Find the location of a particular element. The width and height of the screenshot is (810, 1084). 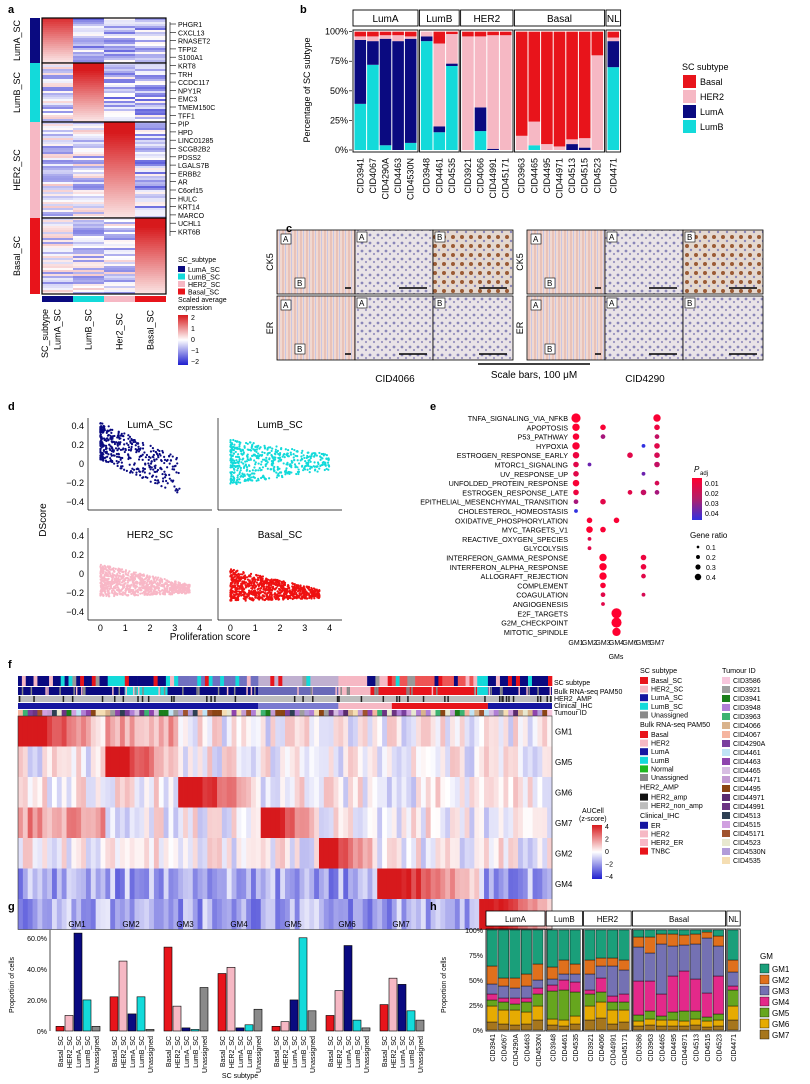

row-group-bar is located at coordinates (35, 256).